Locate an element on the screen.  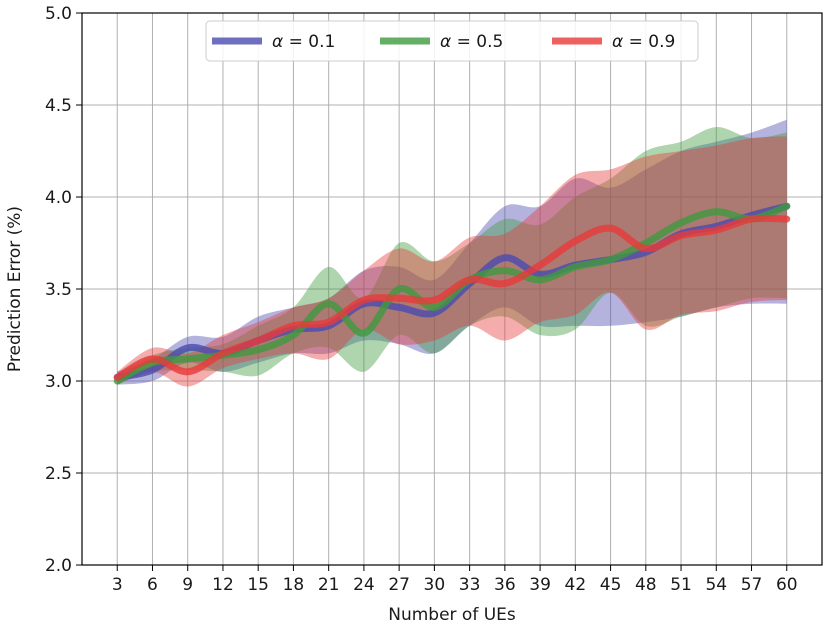
x-axis-label: Number of UEs is located at coordinates (452, 615).